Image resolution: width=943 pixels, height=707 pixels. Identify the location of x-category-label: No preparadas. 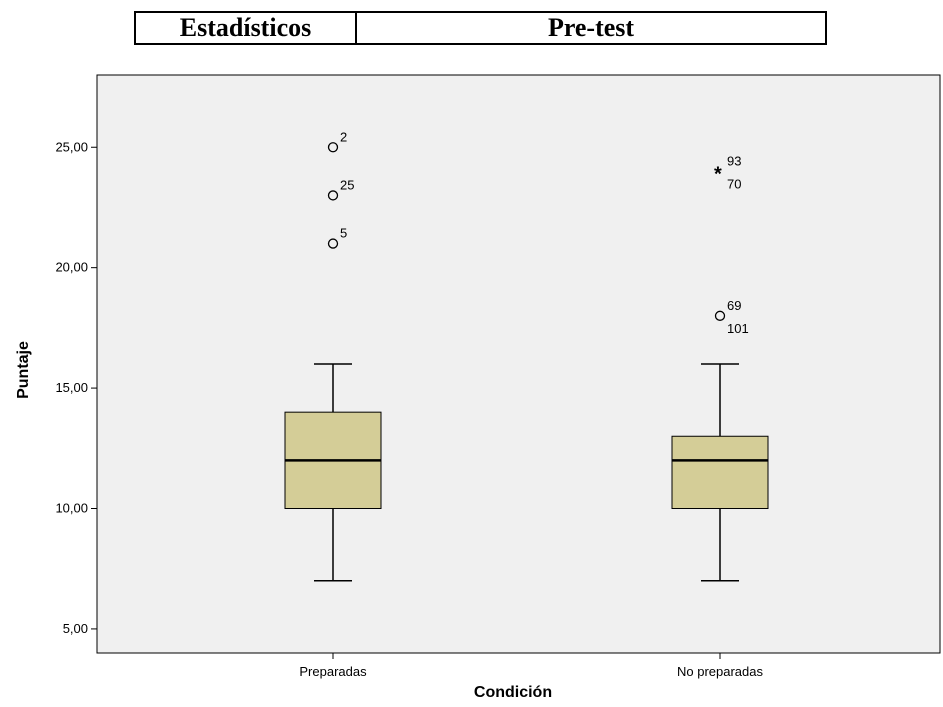
(720, 671).